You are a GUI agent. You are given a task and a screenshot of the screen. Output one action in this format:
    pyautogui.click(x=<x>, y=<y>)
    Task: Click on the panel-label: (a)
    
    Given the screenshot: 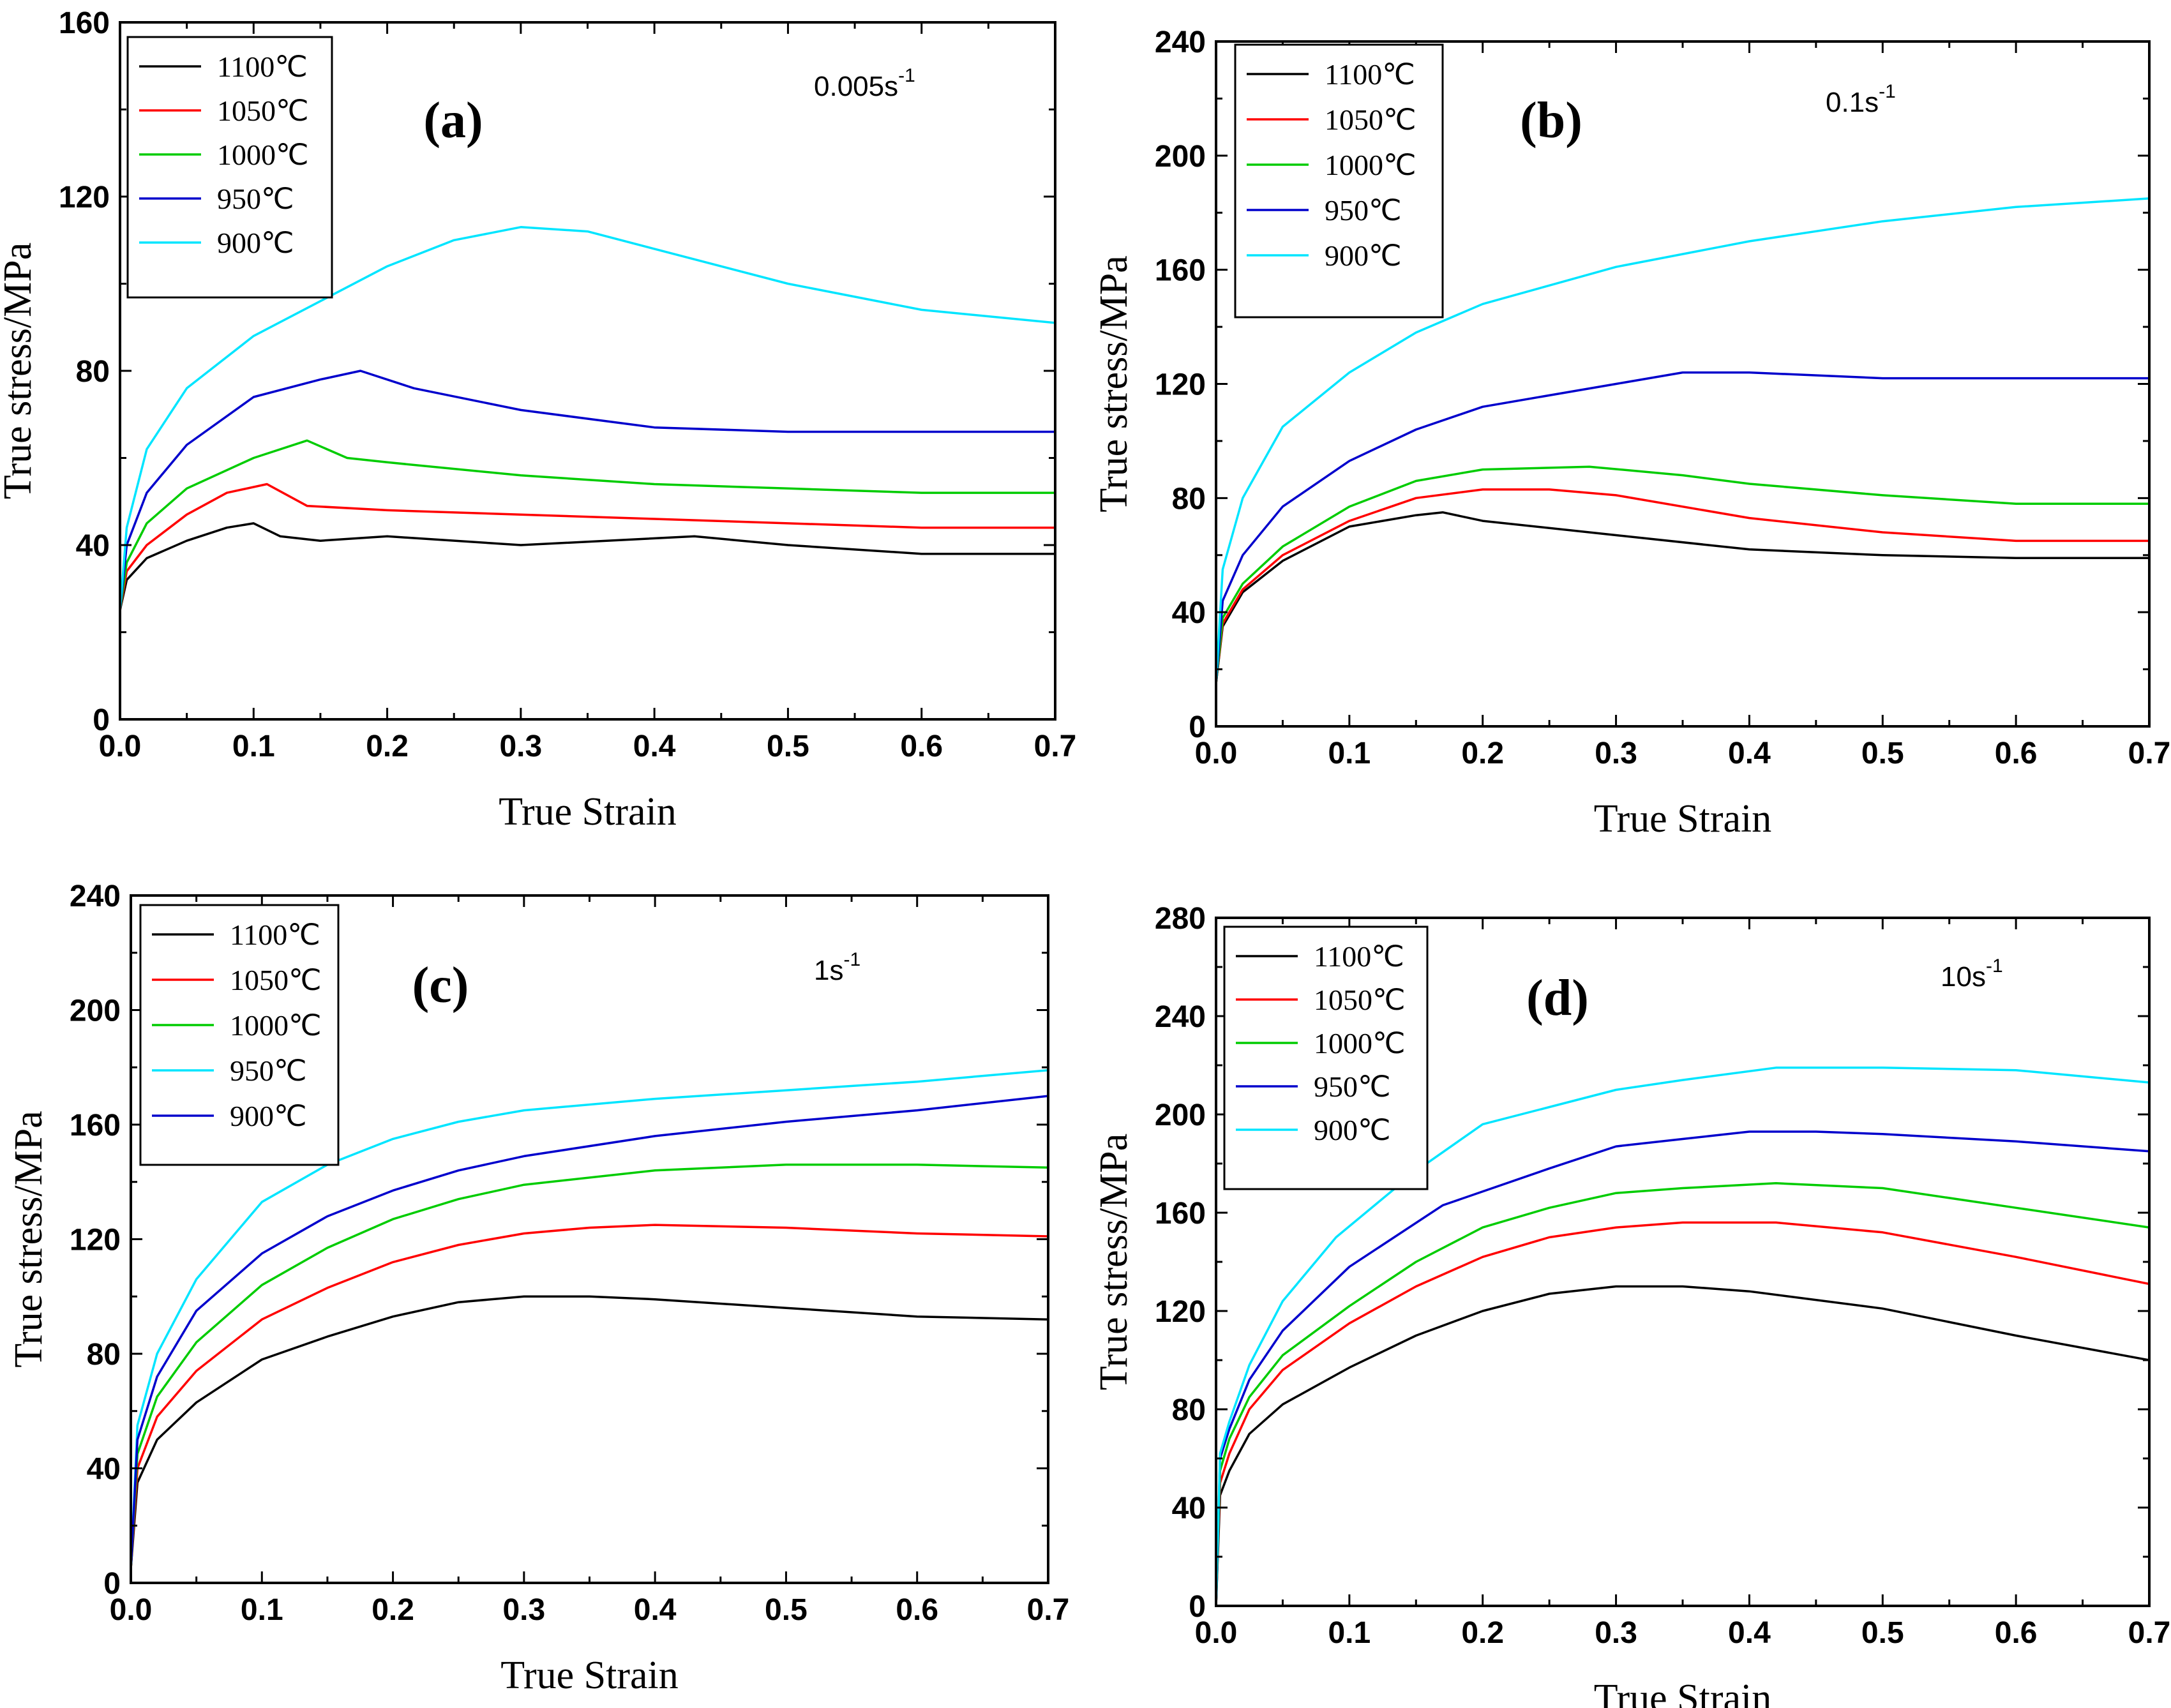 What is the action you would take?
    pyautogui.click(x=453, y=121)
    